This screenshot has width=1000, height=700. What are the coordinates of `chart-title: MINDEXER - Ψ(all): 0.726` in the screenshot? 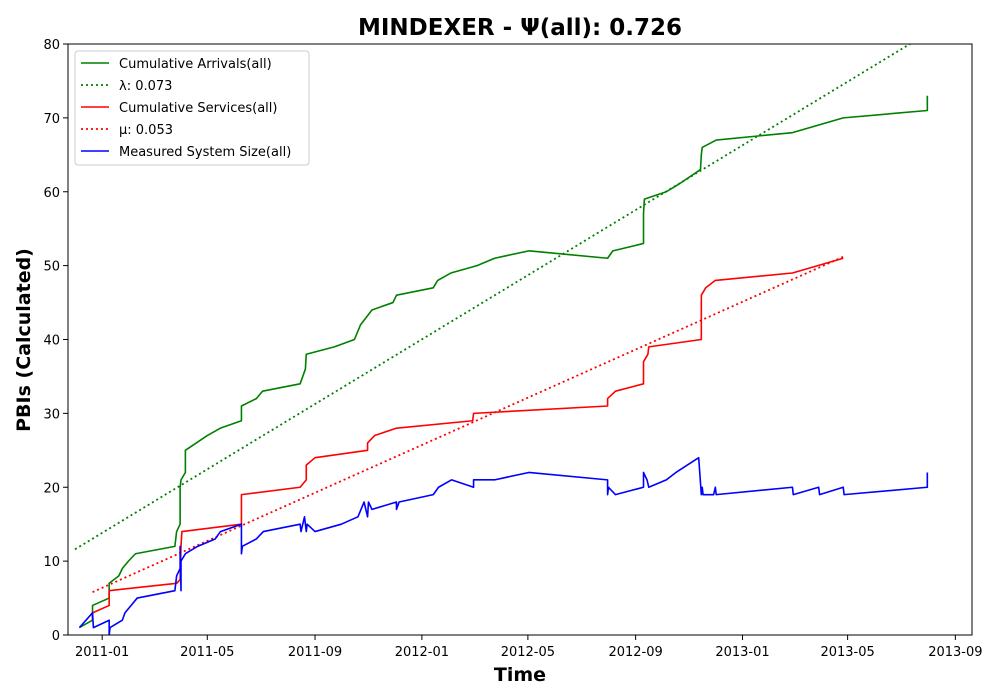 It's located at (520, 28).